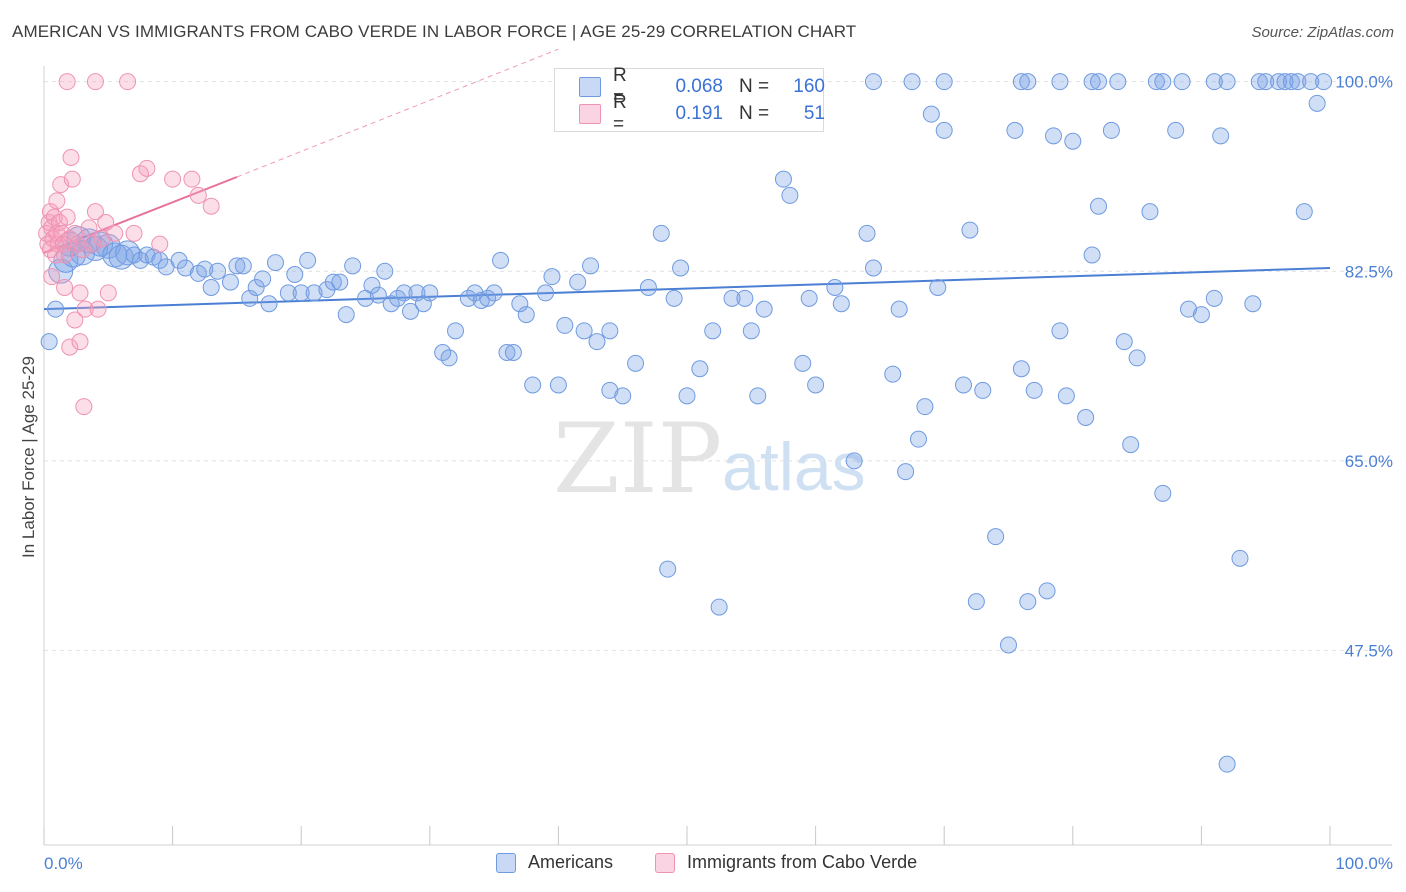 The image size is (1406, 892). I want to click on legend-item-cabo-verde: Immigrants from Cabo Verde, so click(786, 862).